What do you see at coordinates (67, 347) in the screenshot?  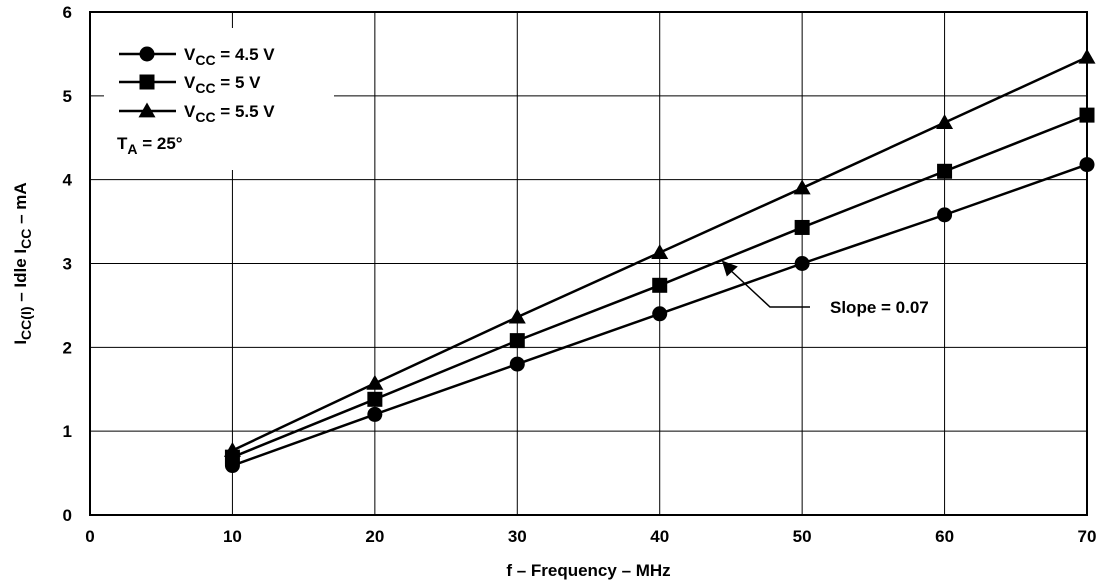 I see `y-tick-label: 2` at bounding box center [67, 347].